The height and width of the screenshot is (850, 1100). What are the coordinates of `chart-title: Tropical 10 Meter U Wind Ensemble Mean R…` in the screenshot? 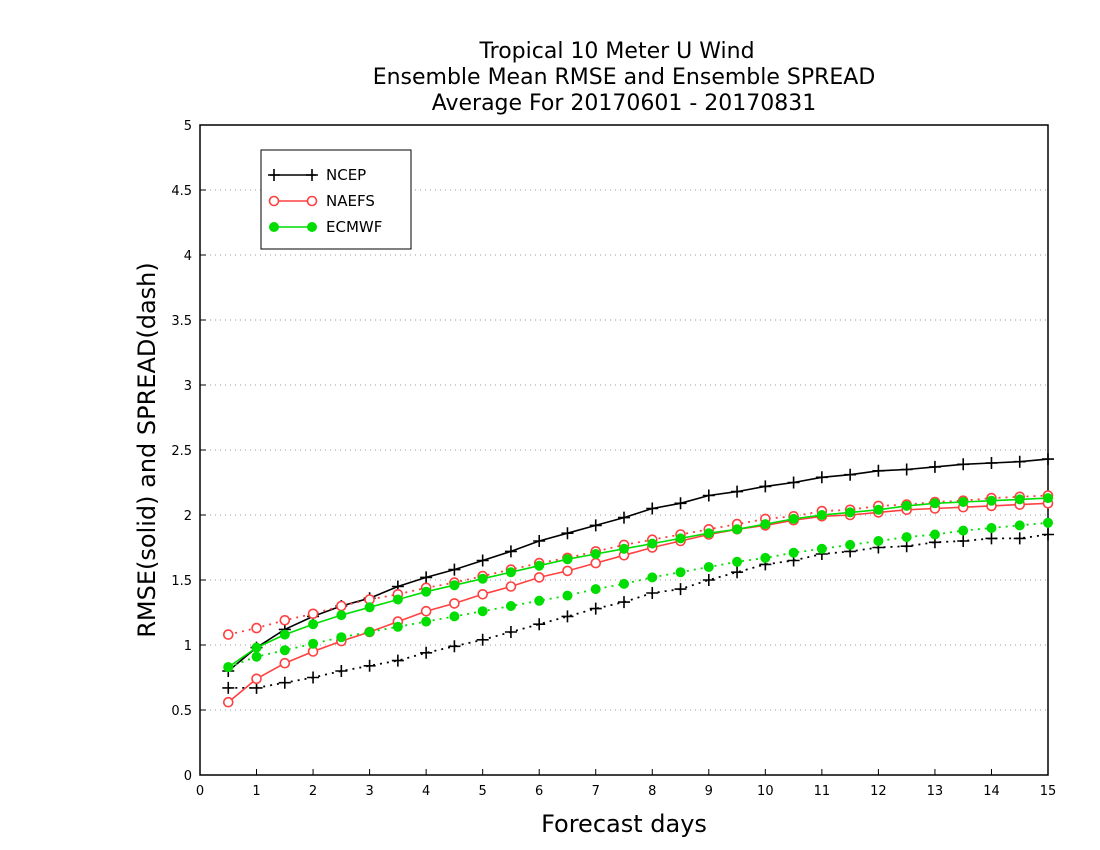 It's located at (624, 77).